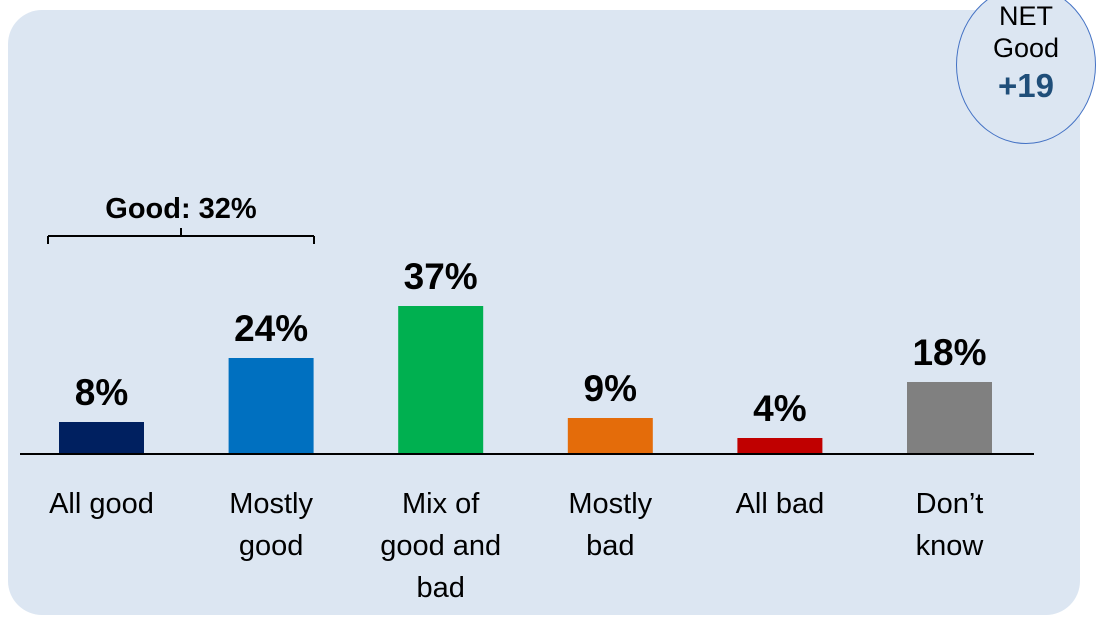 The image size is (1102, 620). What do you see at coordinates (780, 504) in the screenshot?
I see `category-label-5: All bad` at bounding box center [780, 504].